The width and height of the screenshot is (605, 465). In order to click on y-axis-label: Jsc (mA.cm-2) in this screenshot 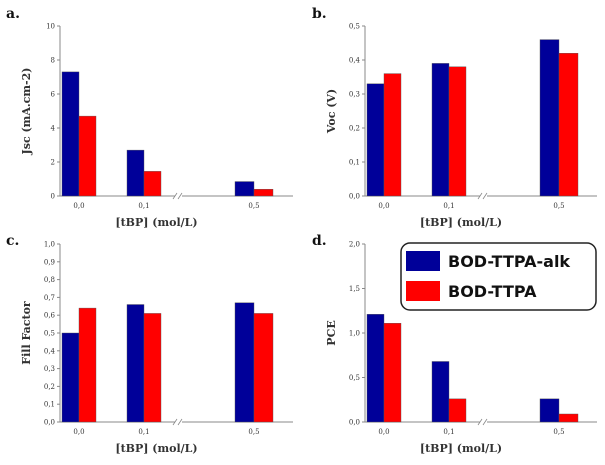, I will do `click(26, 112)`.